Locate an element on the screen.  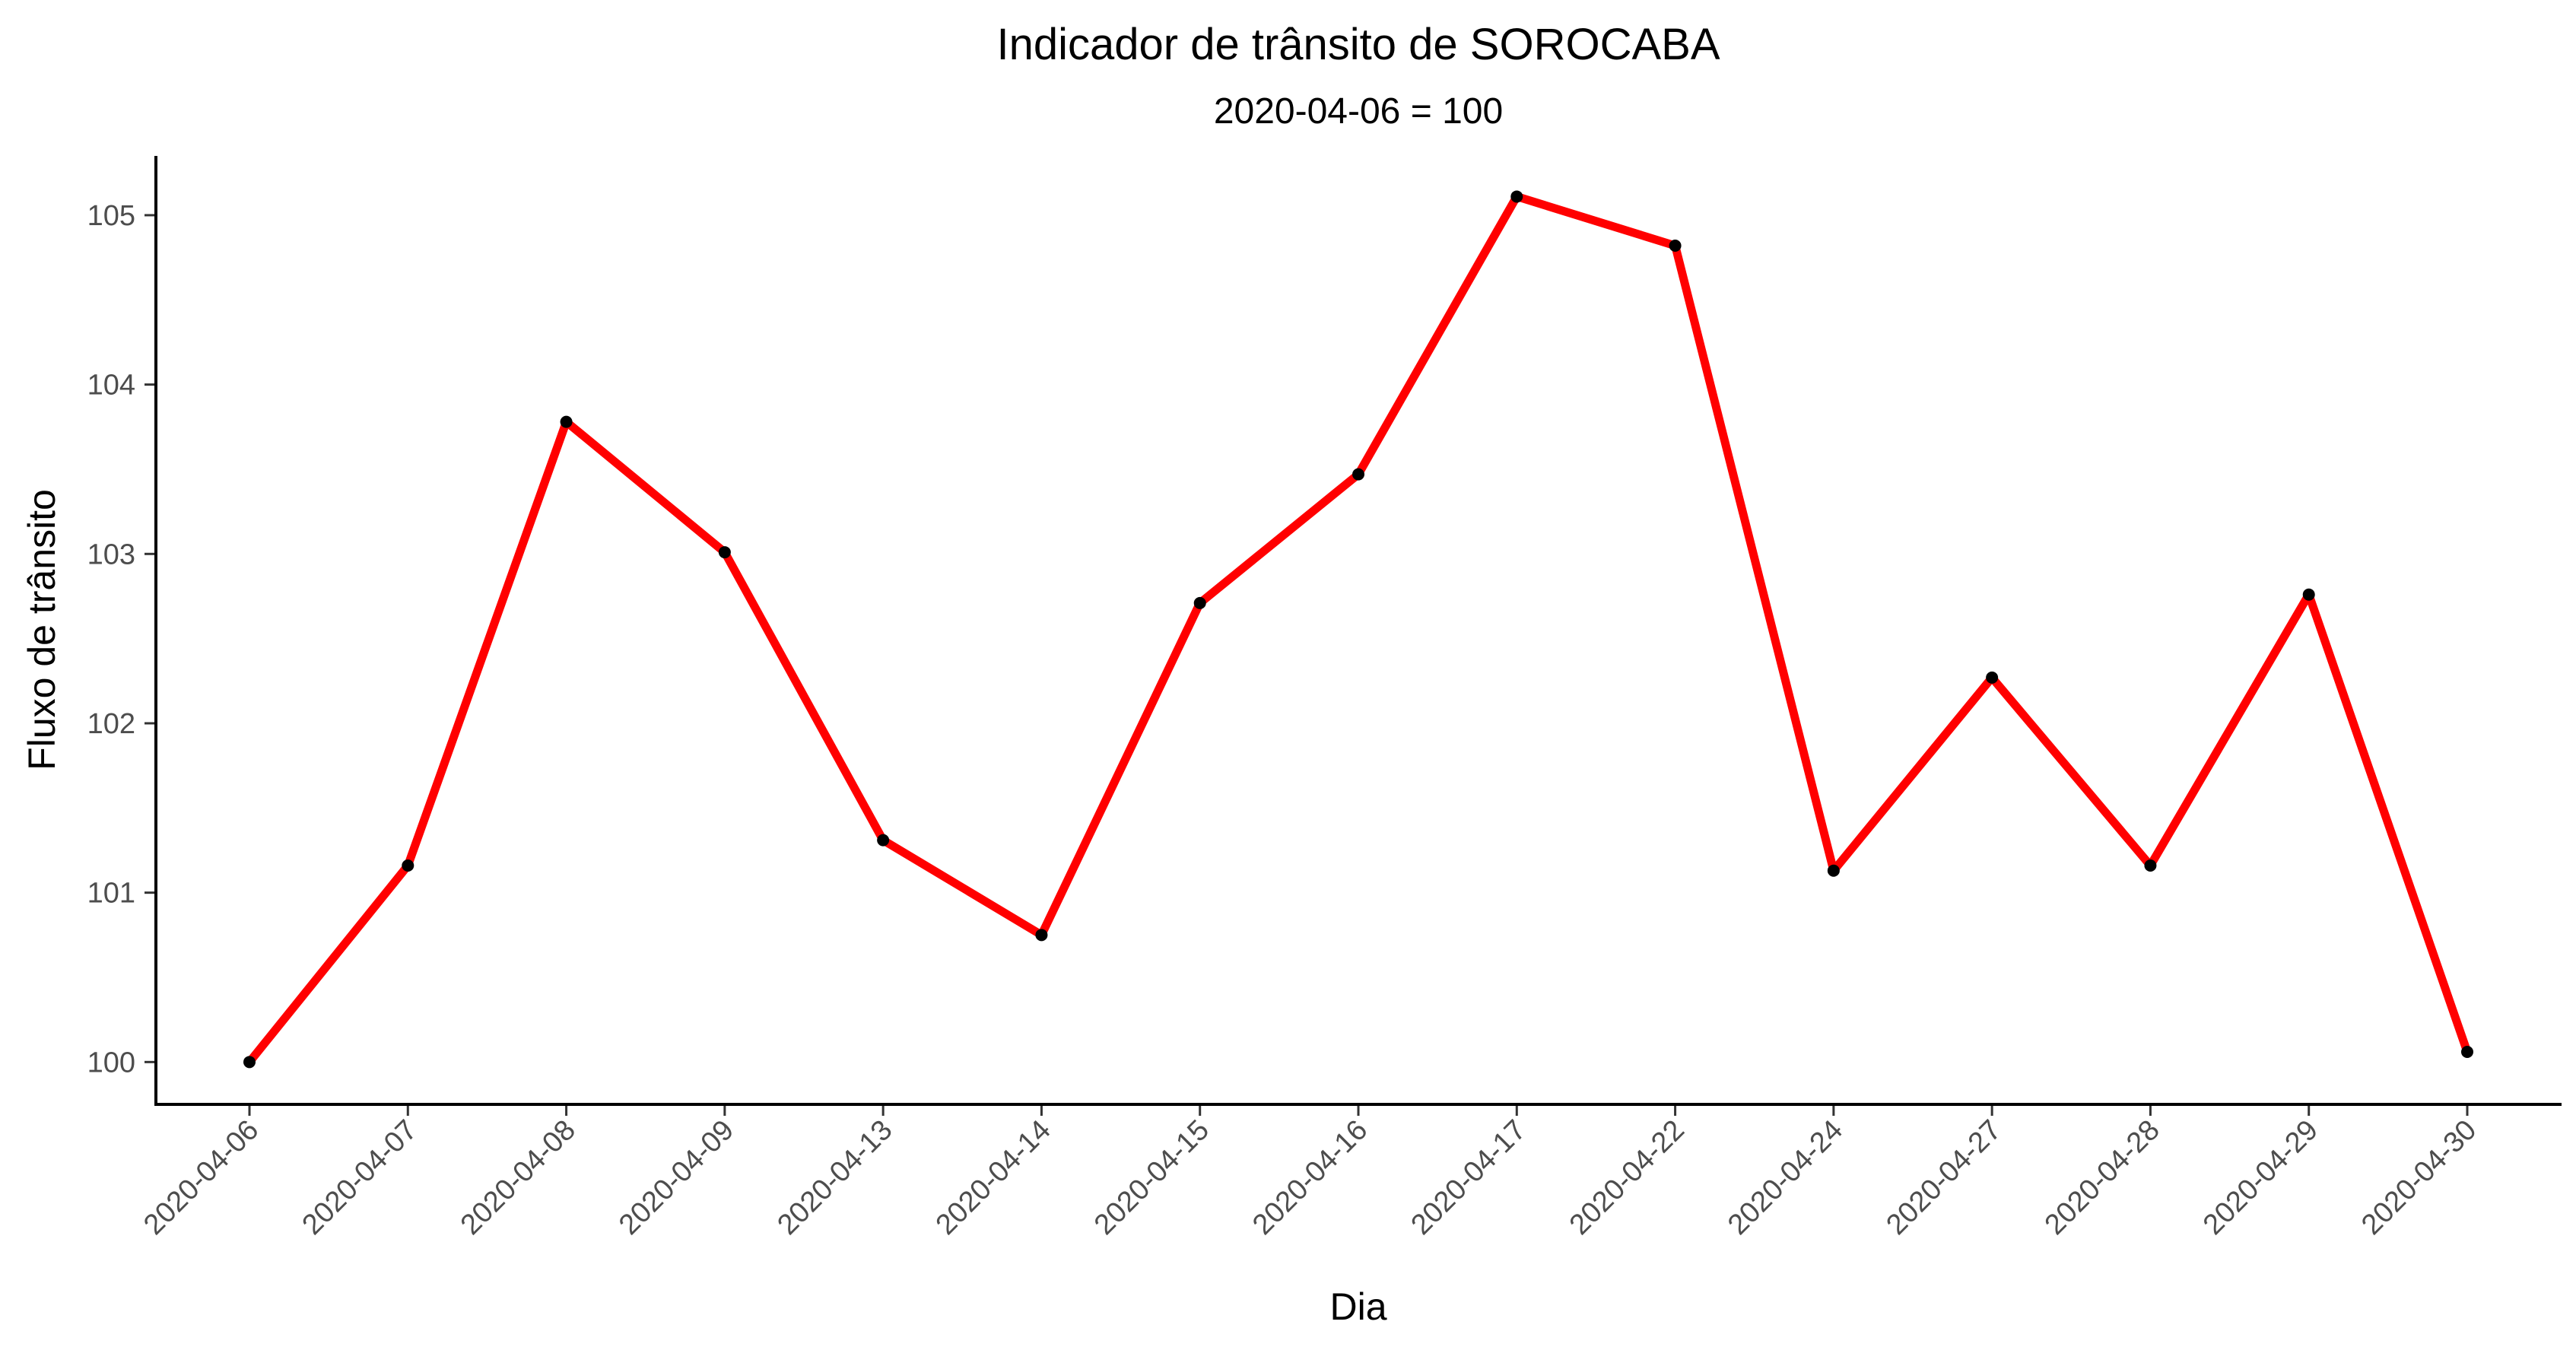
y-tick-label: 104 is located at coordinates (111, 386).